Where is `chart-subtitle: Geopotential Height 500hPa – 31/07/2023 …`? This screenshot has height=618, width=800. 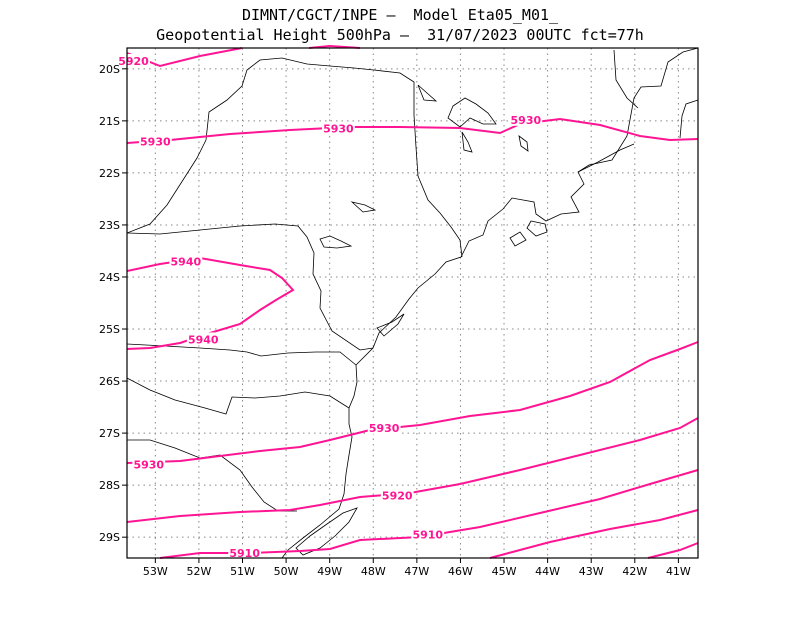 chart-subtitle: Geopotential Height 500hPa – 31/07/2023 … is located at coordinates (400, 35).